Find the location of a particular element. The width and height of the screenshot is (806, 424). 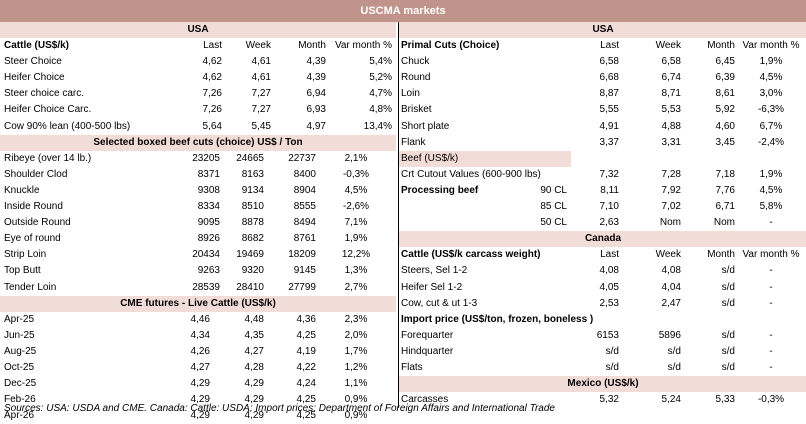

row-label: Inside Round is located at coordinates (33, 207).